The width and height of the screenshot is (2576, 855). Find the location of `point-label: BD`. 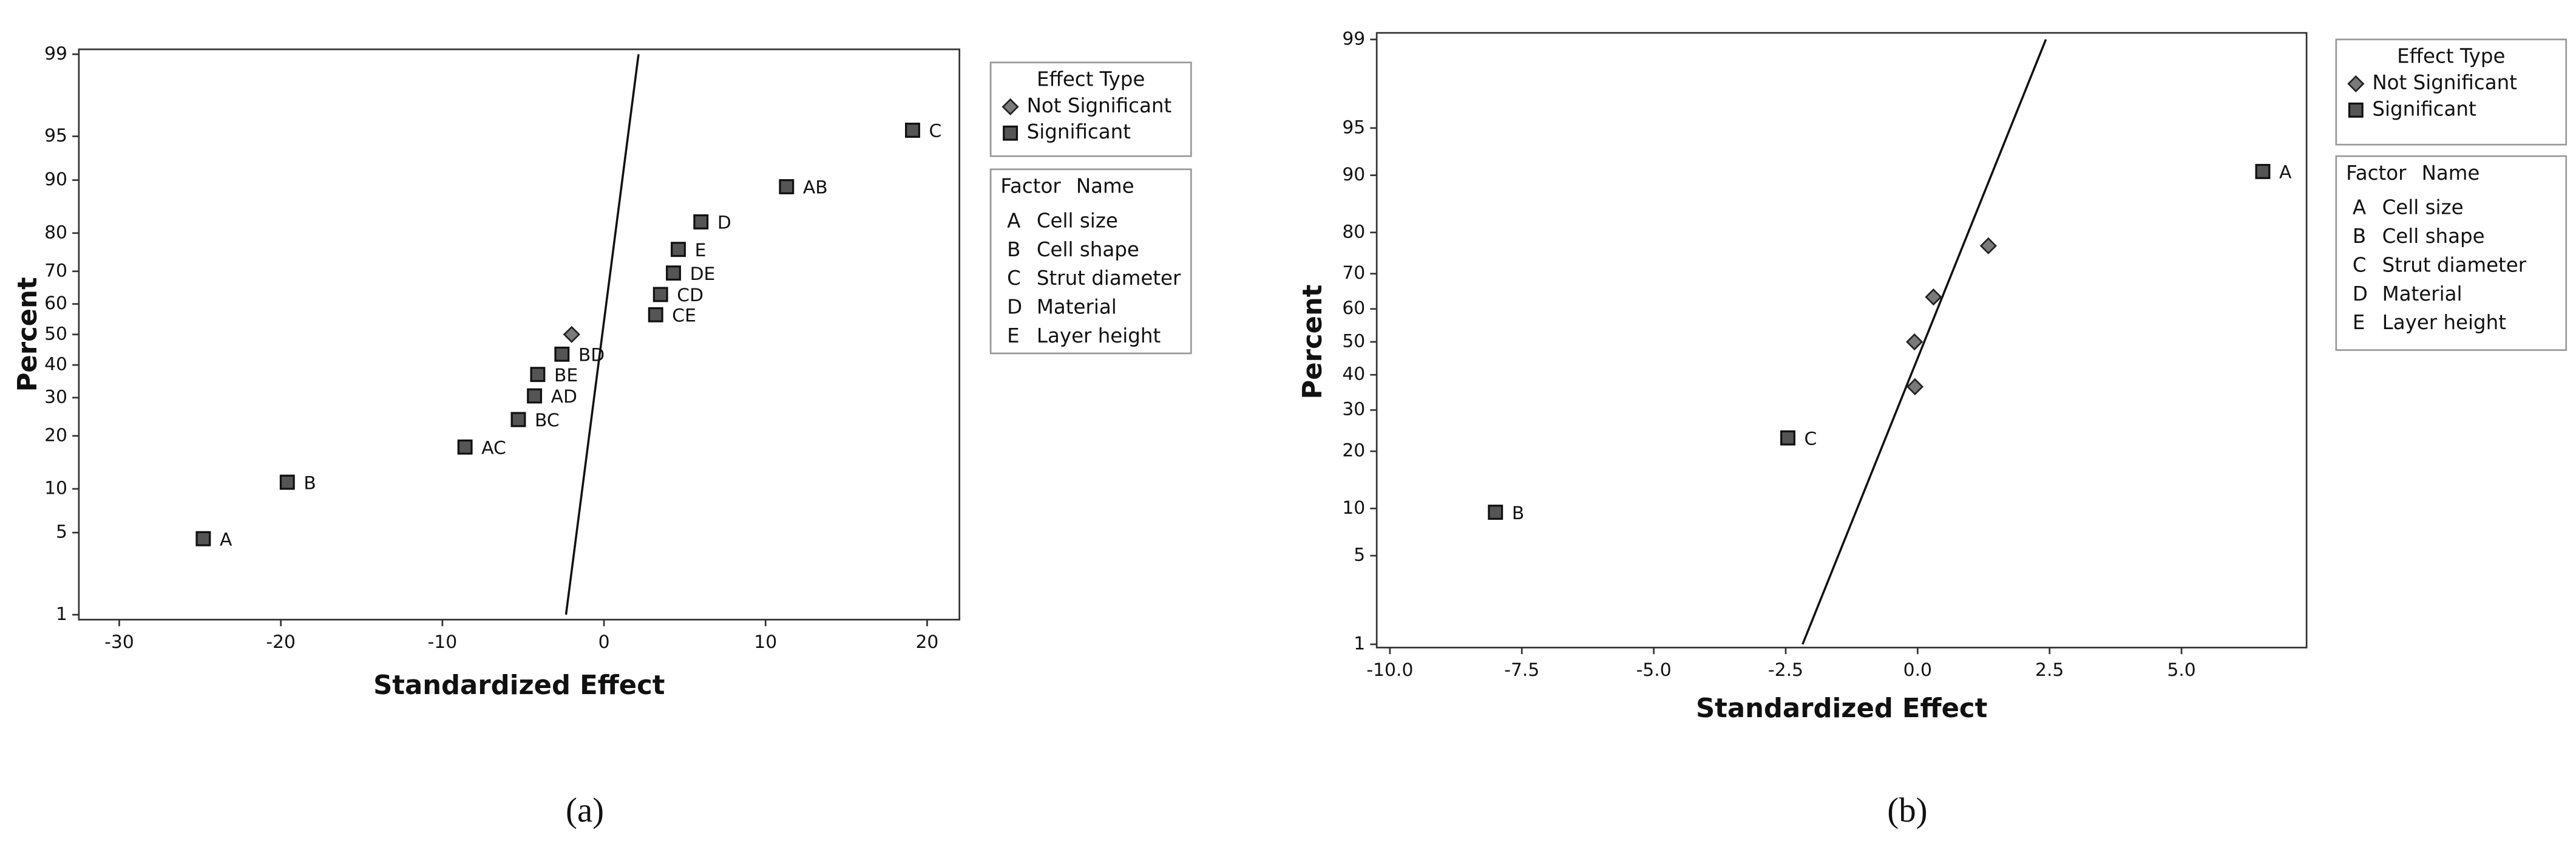

point-label: BD is located at coordinates (591, 355).